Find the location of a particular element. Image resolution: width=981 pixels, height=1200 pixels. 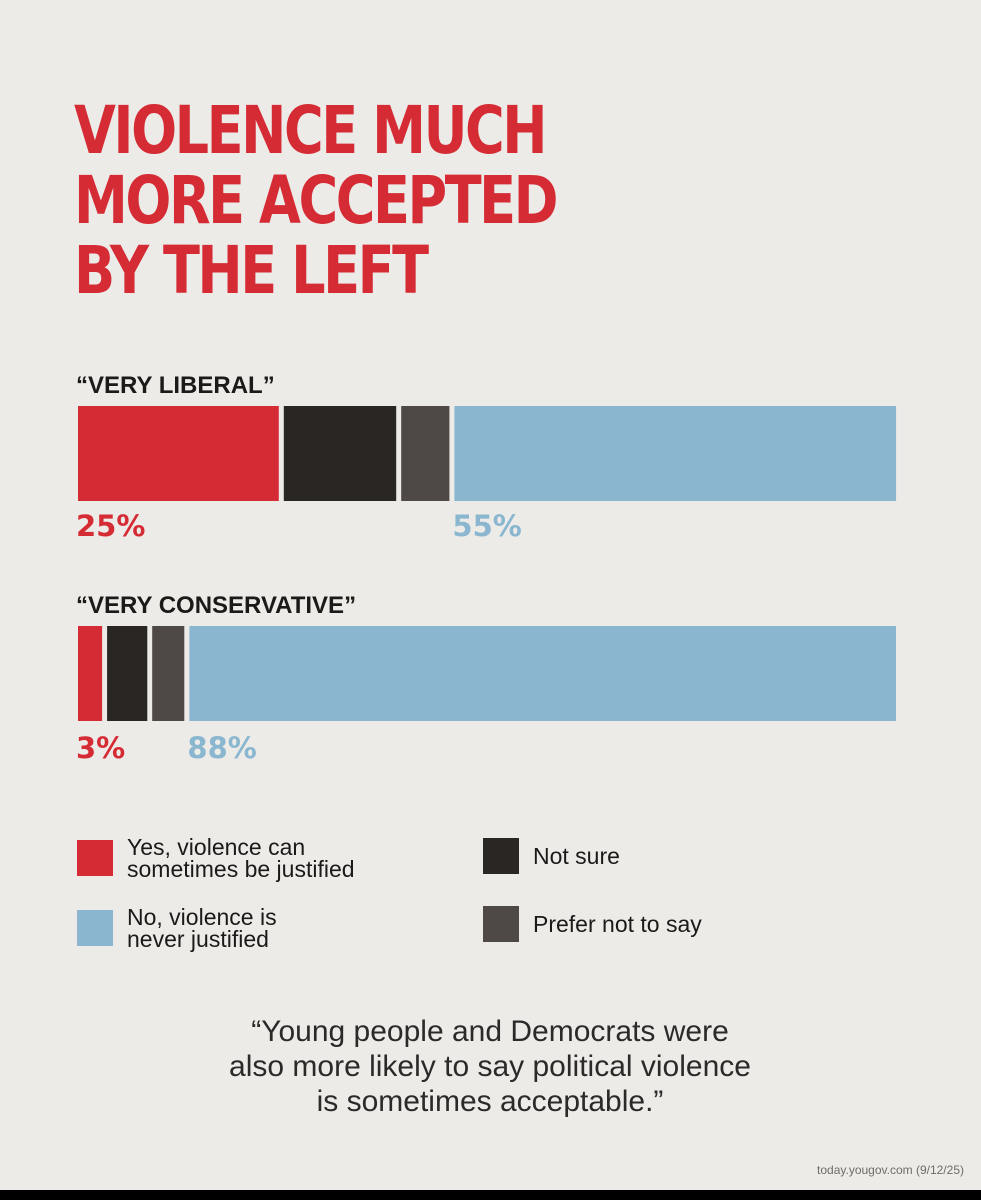

legend-swatch-not-sure is located at coordinates (501, 856).